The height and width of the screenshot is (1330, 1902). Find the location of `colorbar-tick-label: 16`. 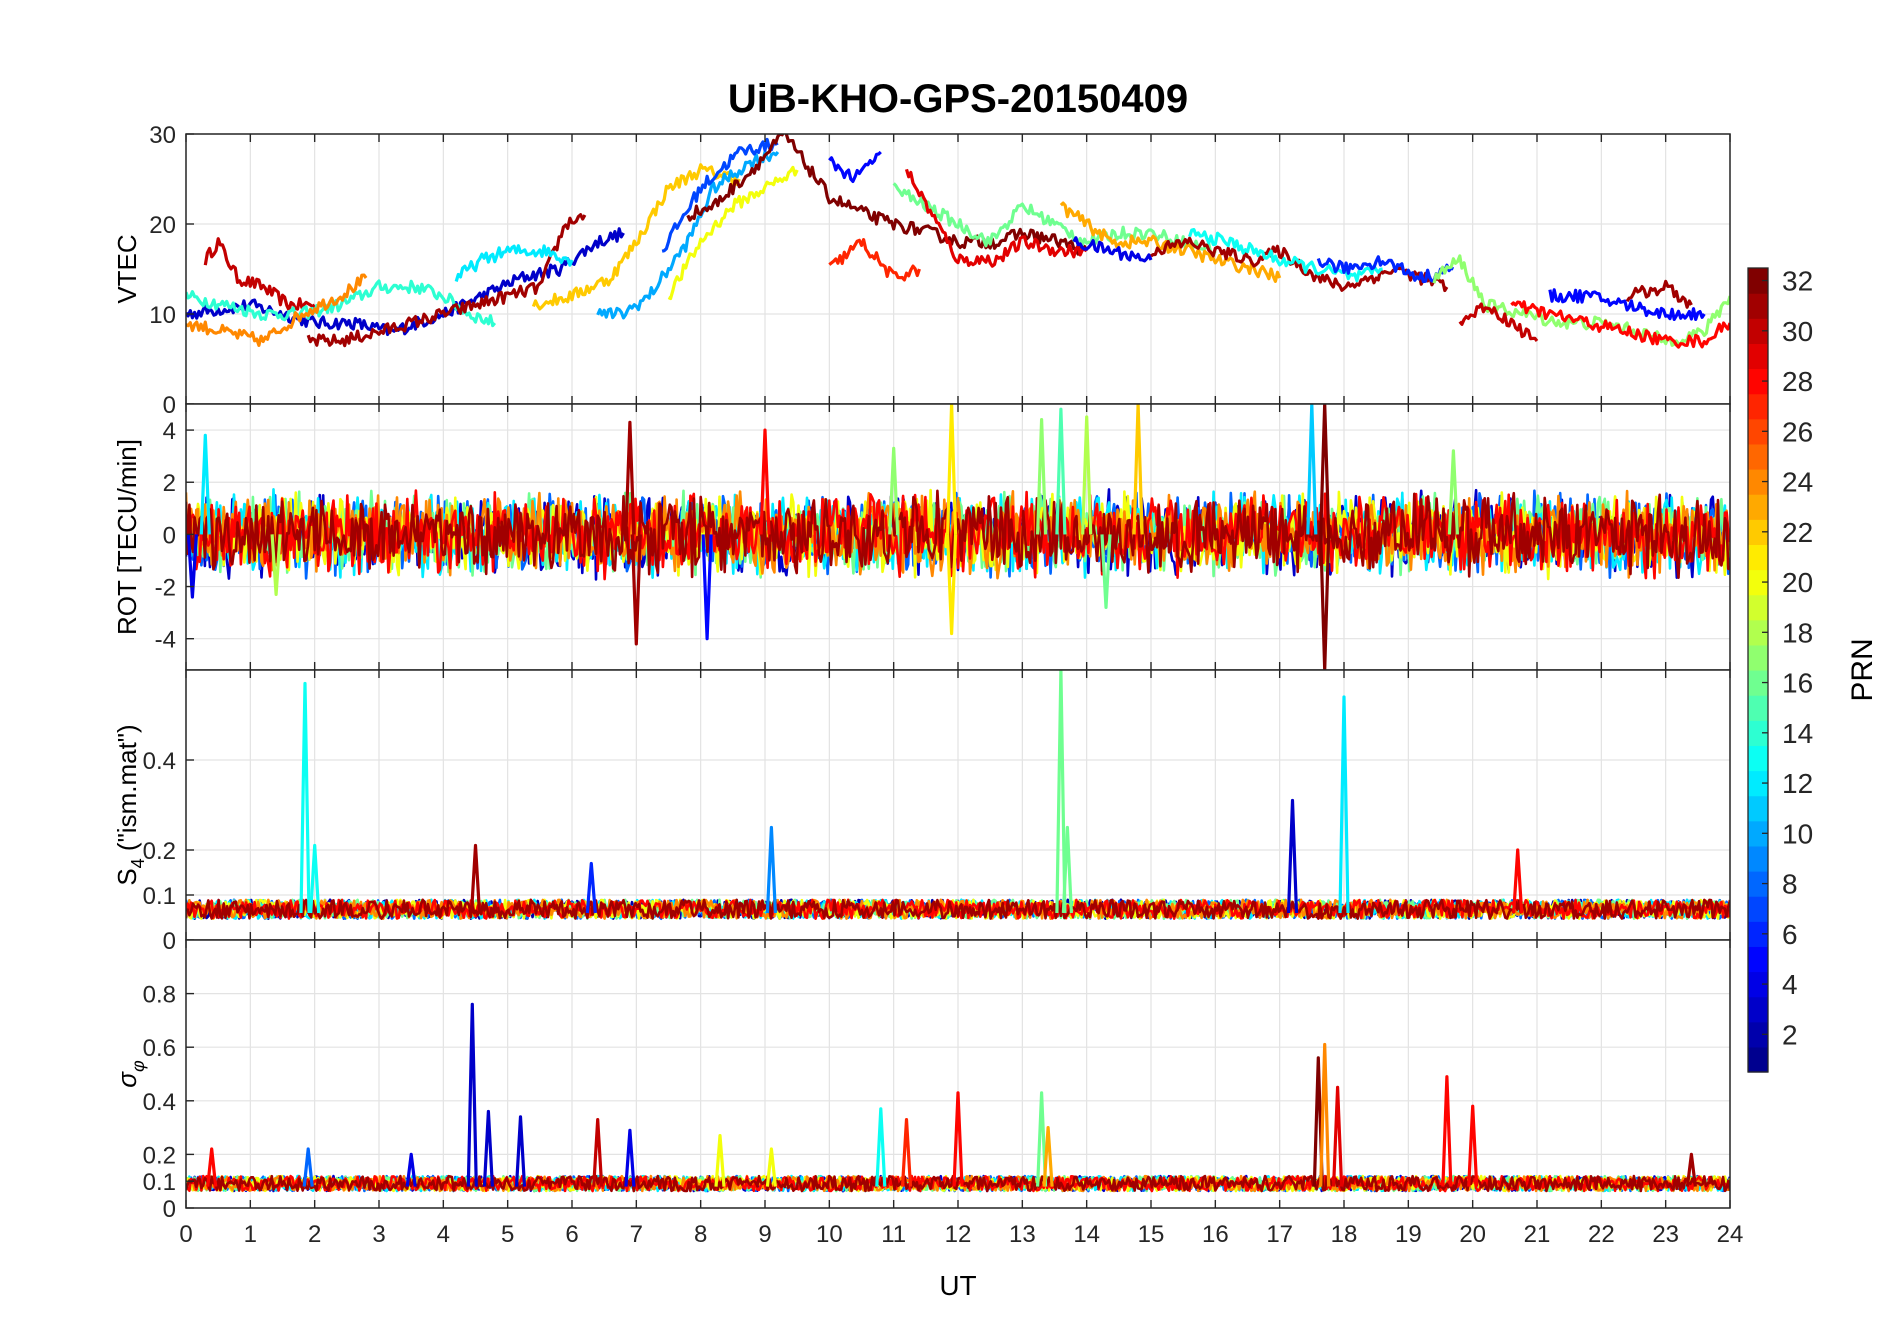

colorbar-tick-label: 16 is located at coordinates (1797, 683).